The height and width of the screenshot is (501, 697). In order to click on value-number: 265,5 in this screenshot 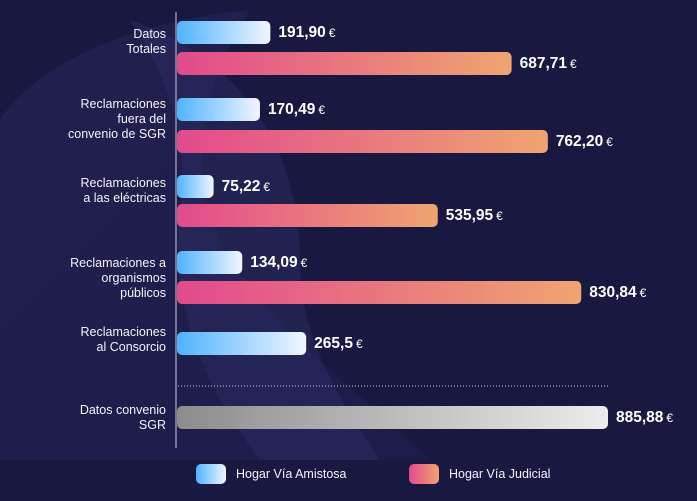, I will do `click(333, 343)`.